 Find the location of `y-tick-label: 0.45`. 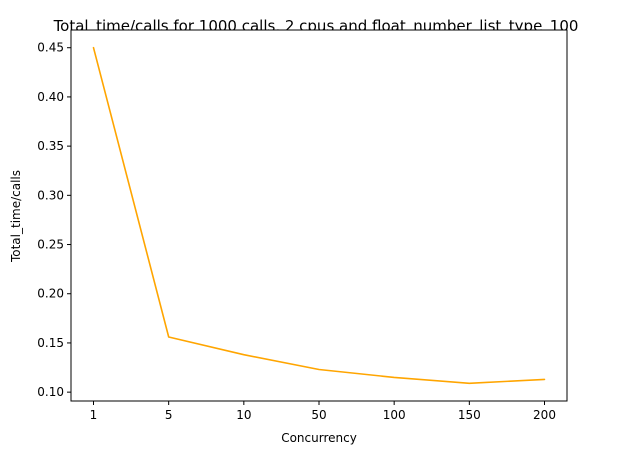

y-tick-label: 0.45 is located at coordinates (50, 48).